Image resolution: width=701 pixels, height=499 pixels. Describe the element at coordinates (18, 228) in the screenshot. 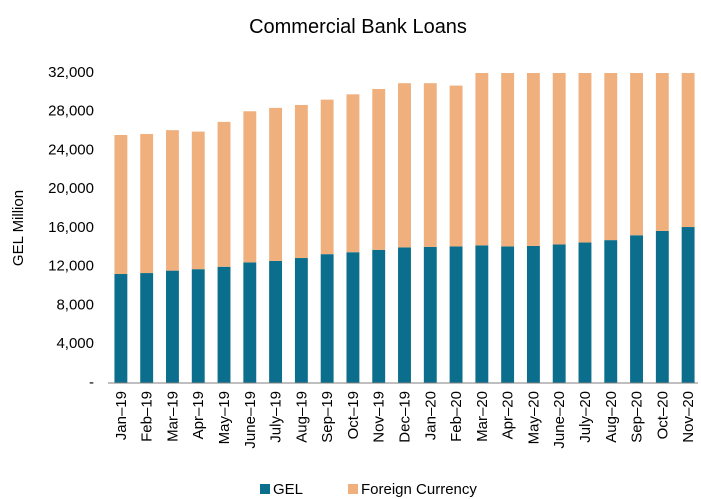

I see `y-axis-title: GEL Million` at that location.